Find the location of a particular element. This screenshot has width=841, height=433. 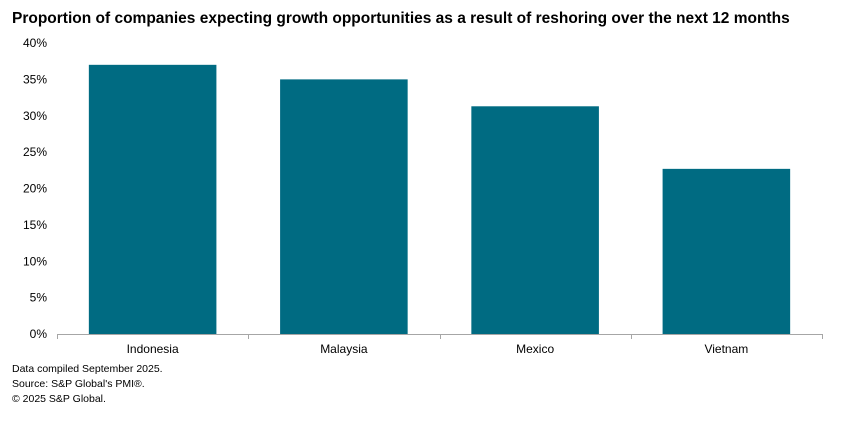

y-tick-label: 40% is located at coordinates (35, 43).